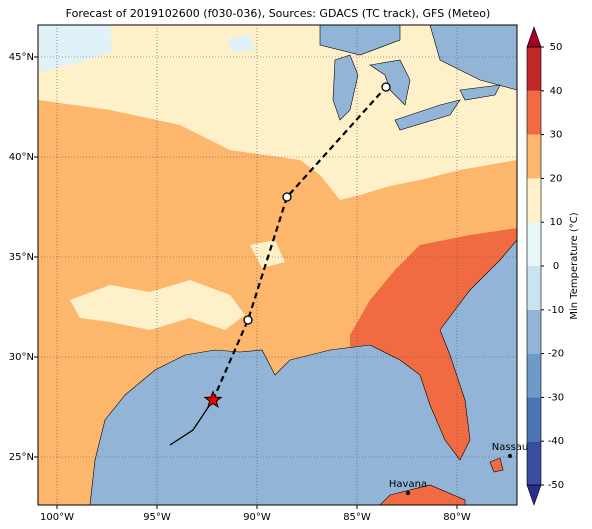 Image resolution: width=592 pixels, height=529 pixels. I want to click on lon-tick-label: 85°W, so click(357, 517).